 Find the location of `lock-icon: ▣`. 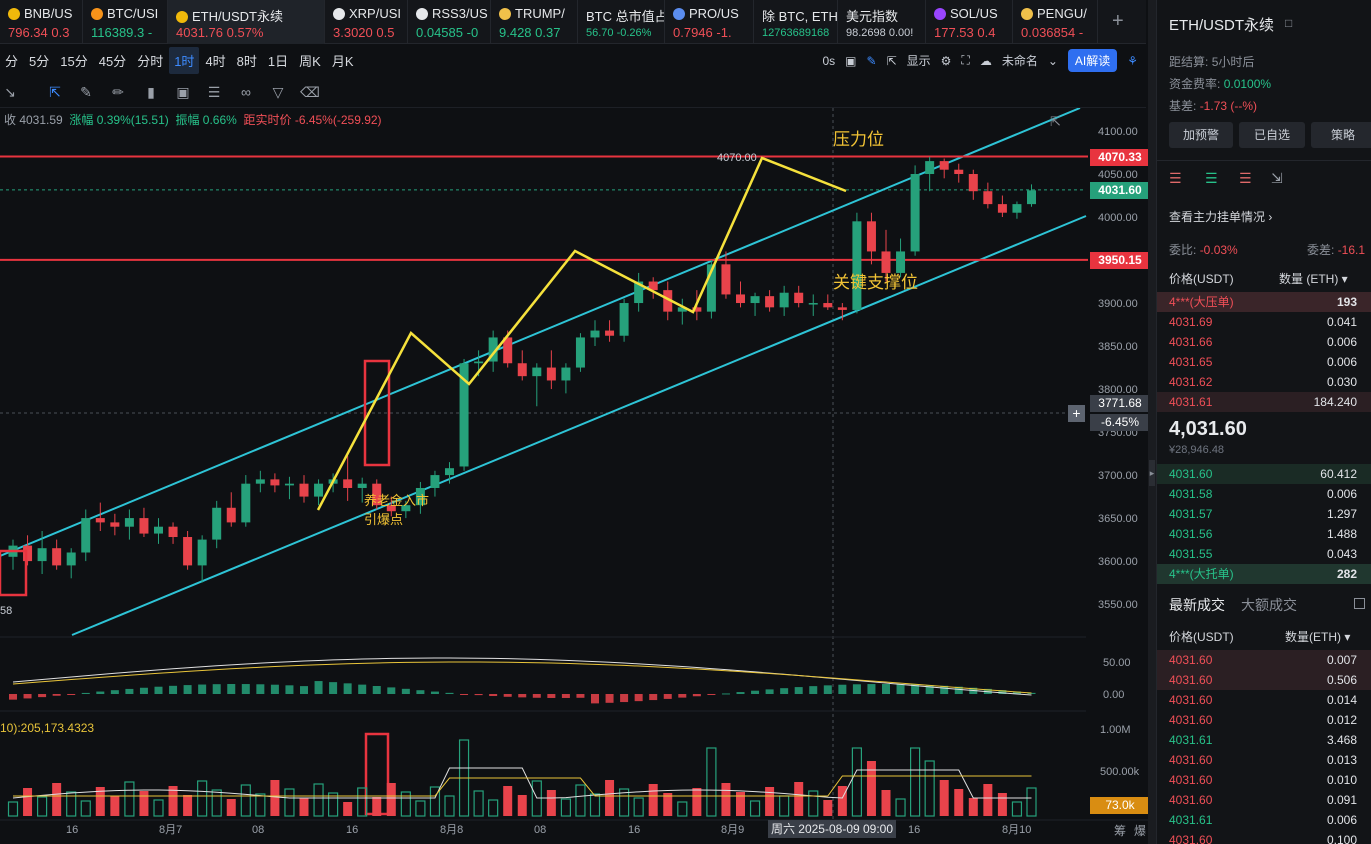

lock-icon: ▣ is located at coordinates (183, 92).